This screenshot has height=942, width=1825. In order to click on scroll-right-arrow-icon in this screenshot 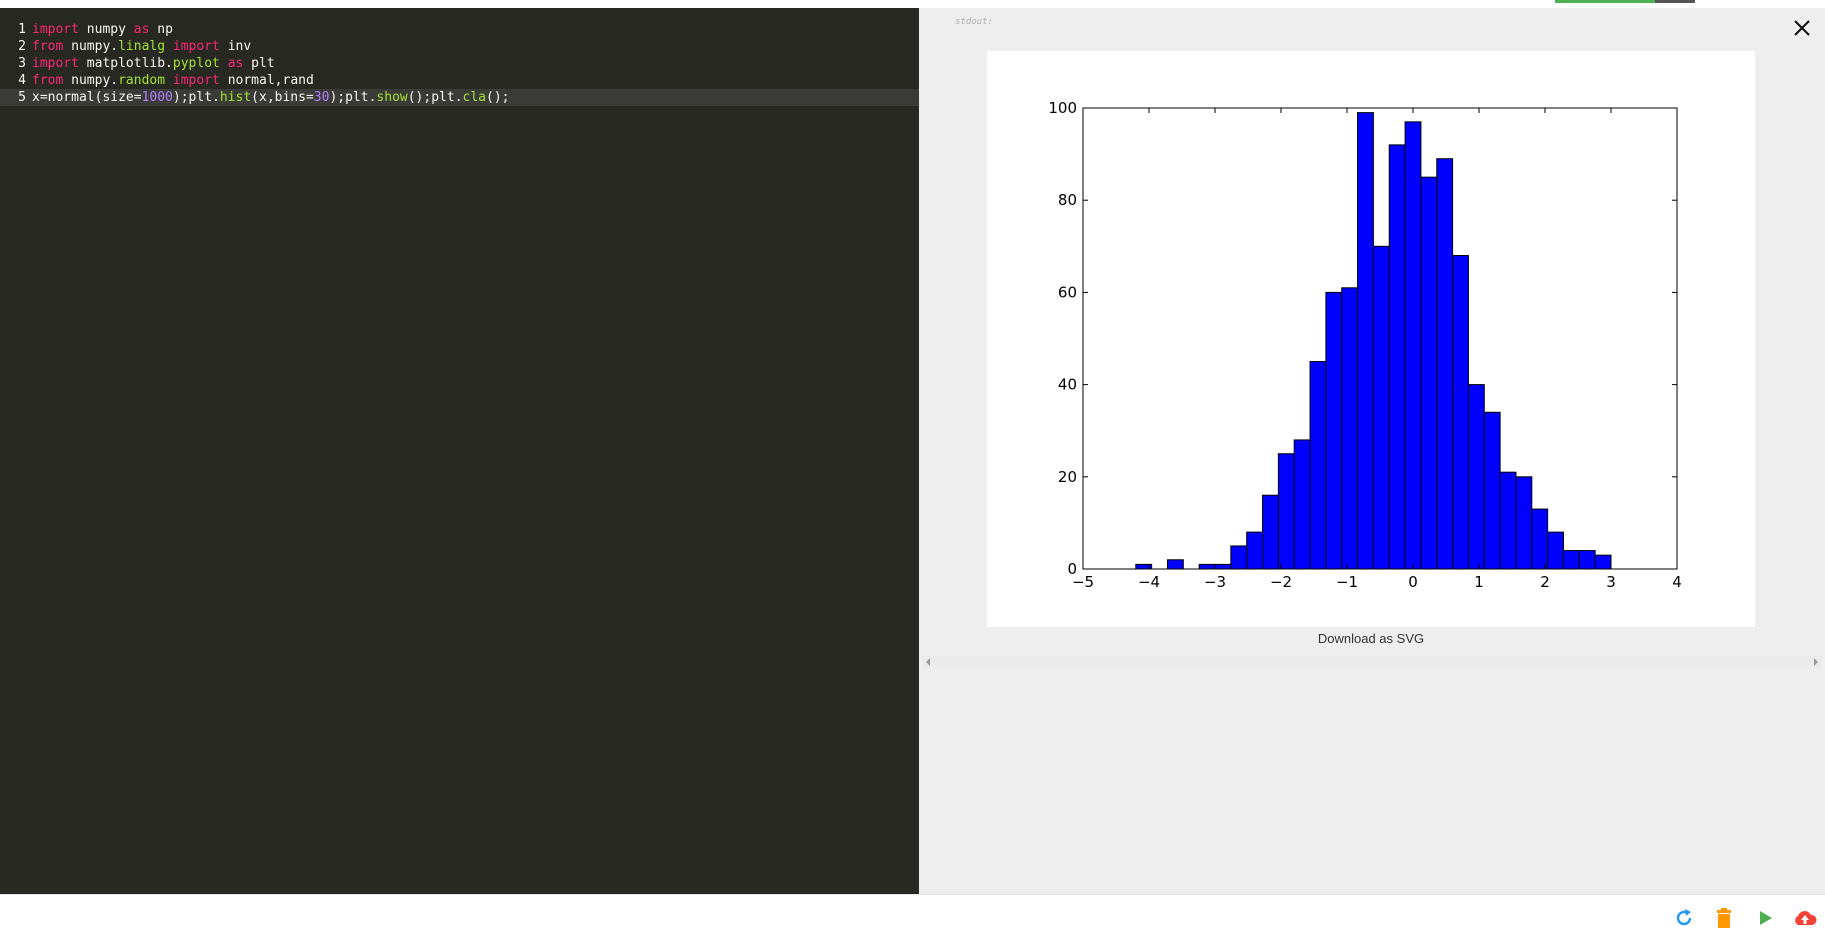, I will do `click(1816, 662)`.